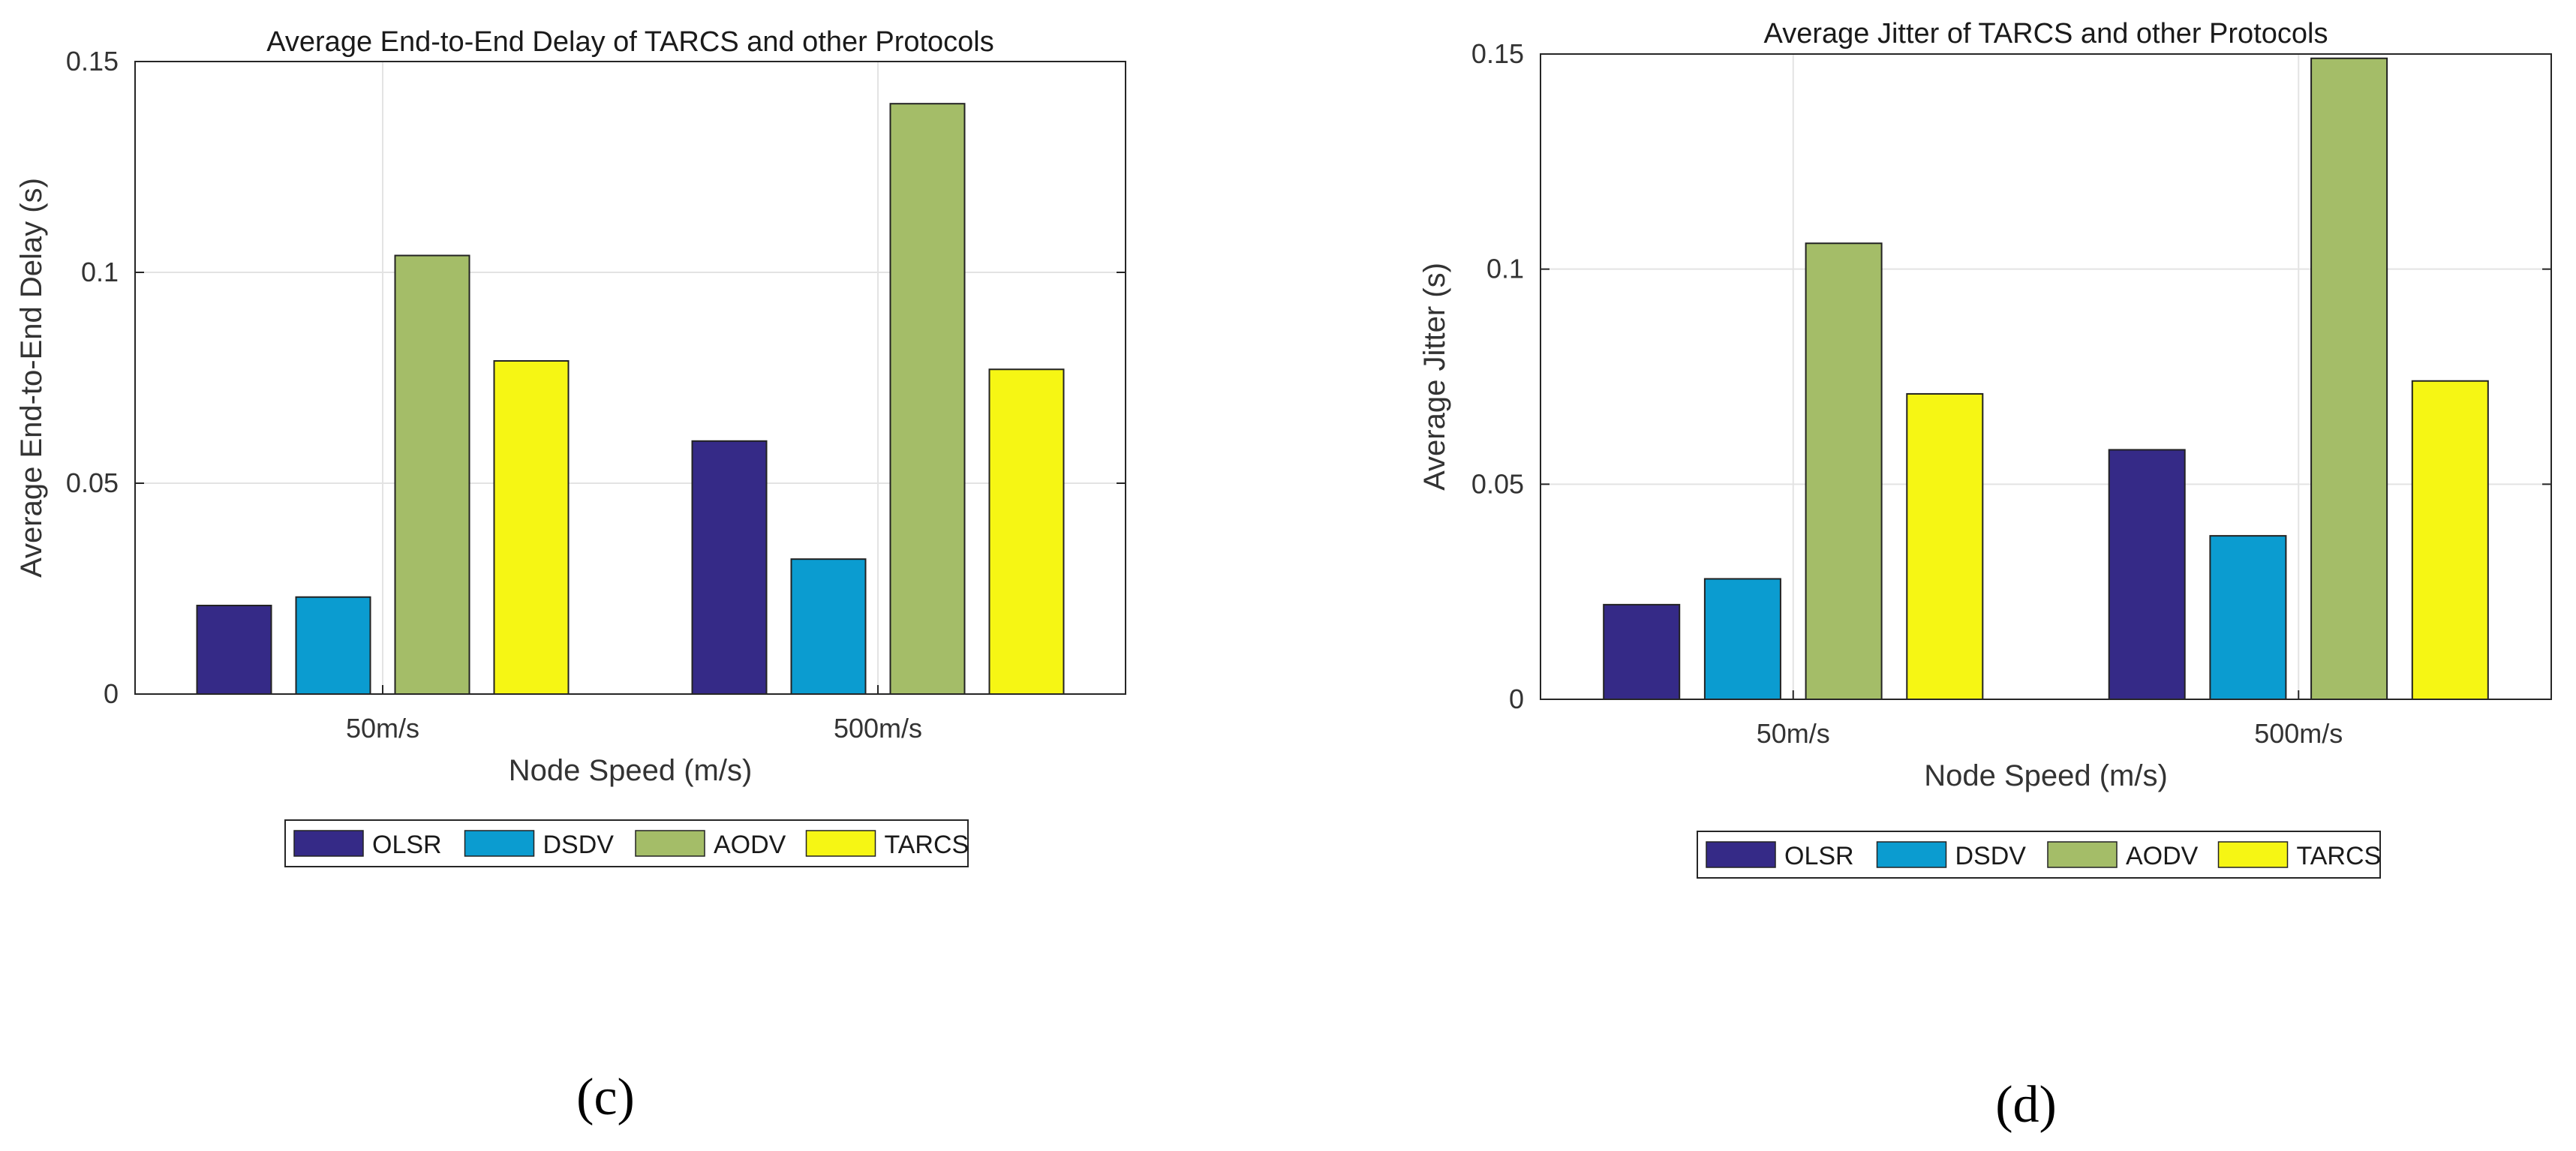 The image size is (2576, 1151). Describe the element at coordinates (1434, 377) in the screenshot. I see `y-axis-label: Average Jitter (s)` at that location.